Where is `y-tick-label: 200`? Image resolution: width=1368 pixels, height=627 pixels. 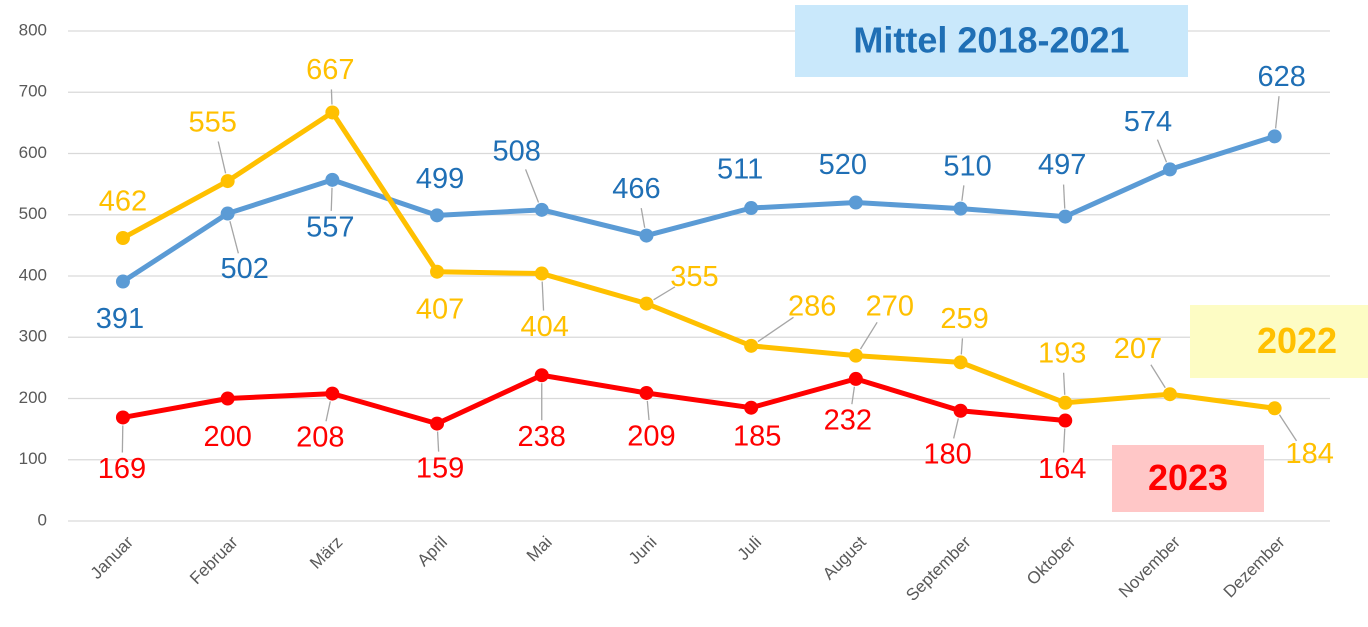 y-tick-label: 200 is located at coordinates (33, 397).